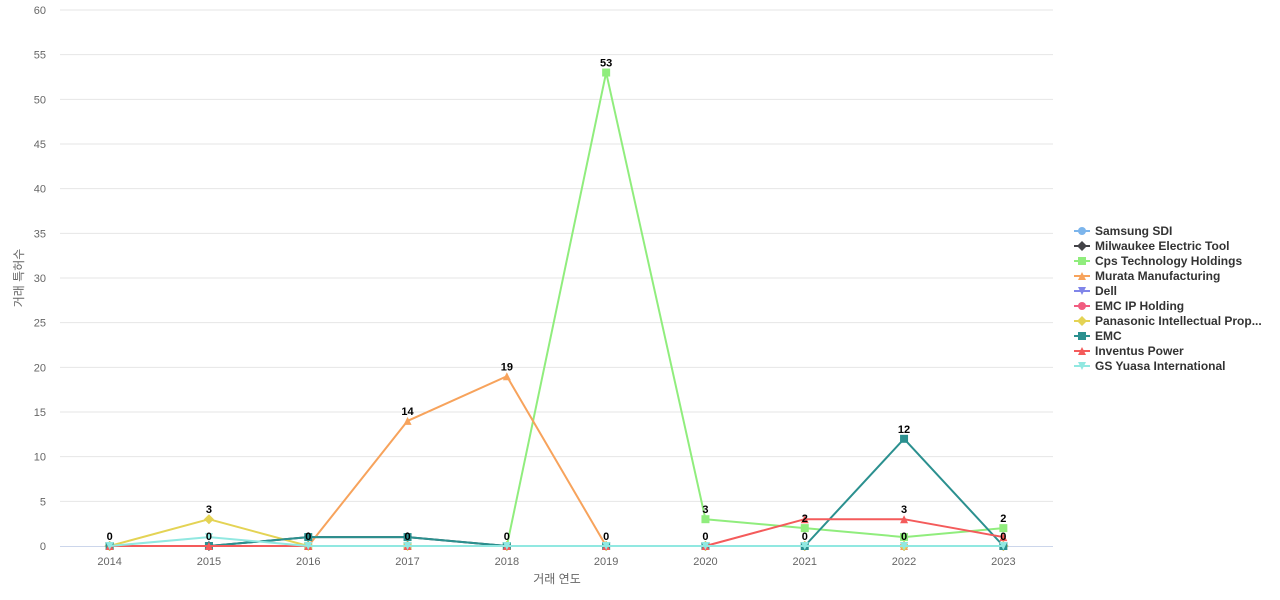 The width and height of the screenshot is (1280, 600). What do you see at coordinates (556, 532) in the screenshot?
I see `series-inventus-power` at bounding box center [556, 532].